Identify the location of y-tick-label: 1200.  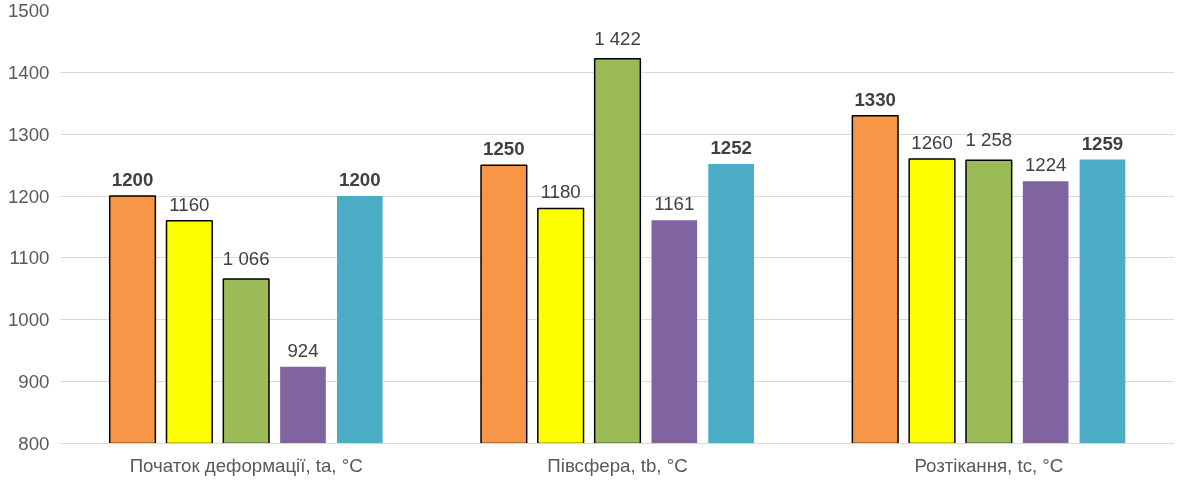
(29, 196).